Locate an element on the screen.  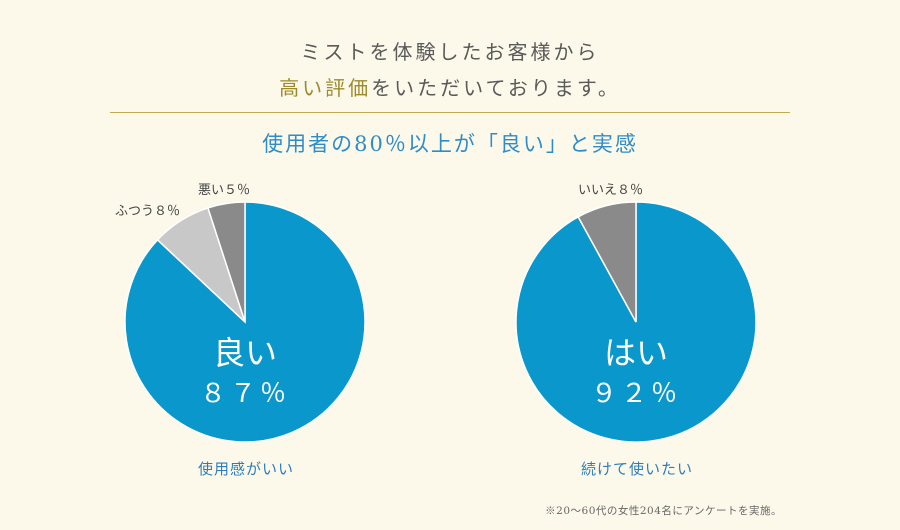
heading-accent: 高い評価 is located at coordinates (325, 88).